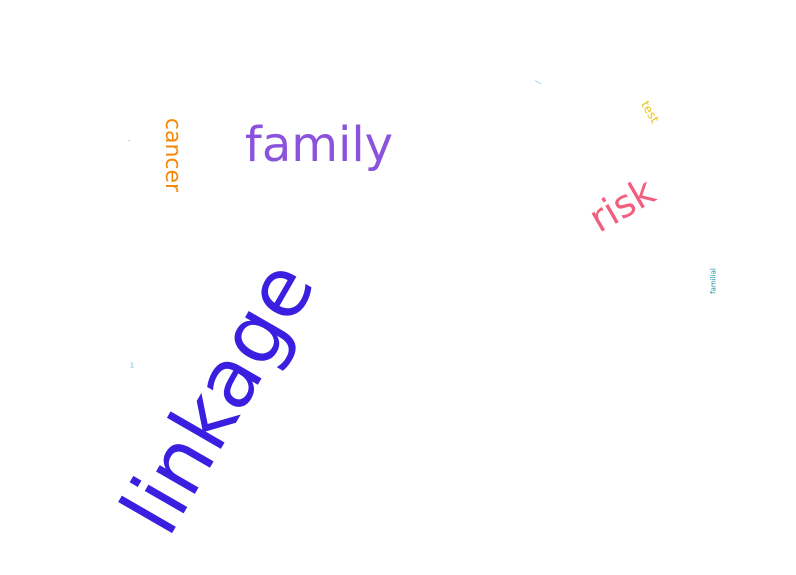 The height and width of the screenshot is (575, 796). I want to click on word-test: test, so click(650, 112).